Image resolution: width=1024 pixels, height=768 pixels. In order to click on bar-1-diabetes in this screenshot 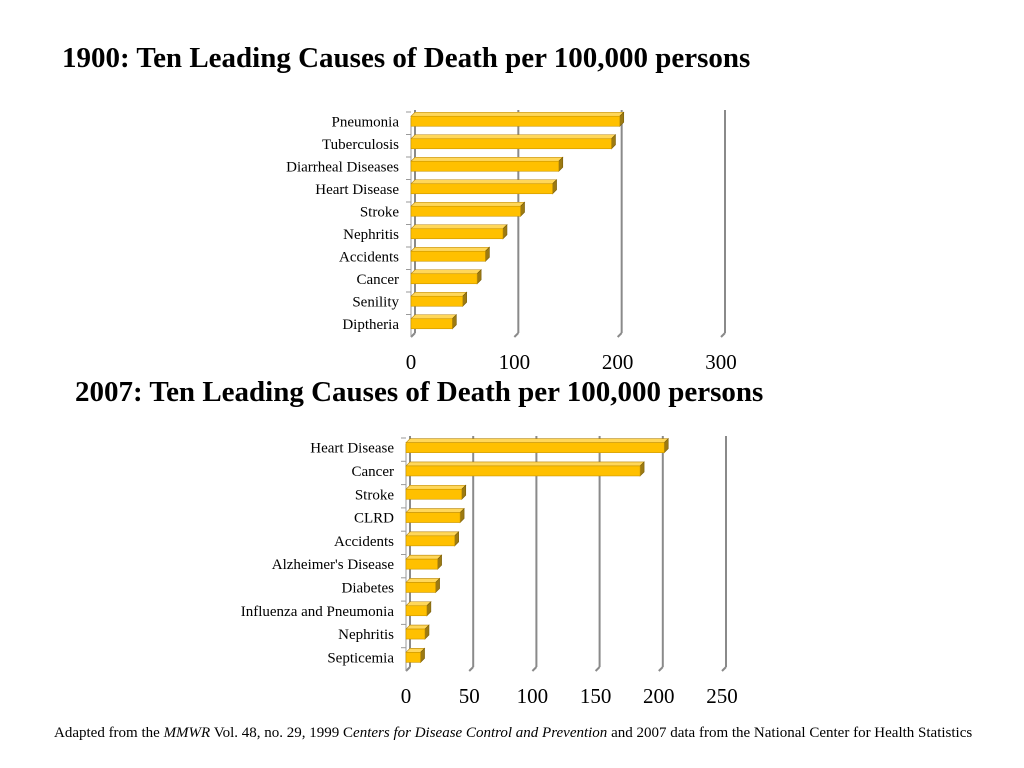, I will do `click(420, 587)`.